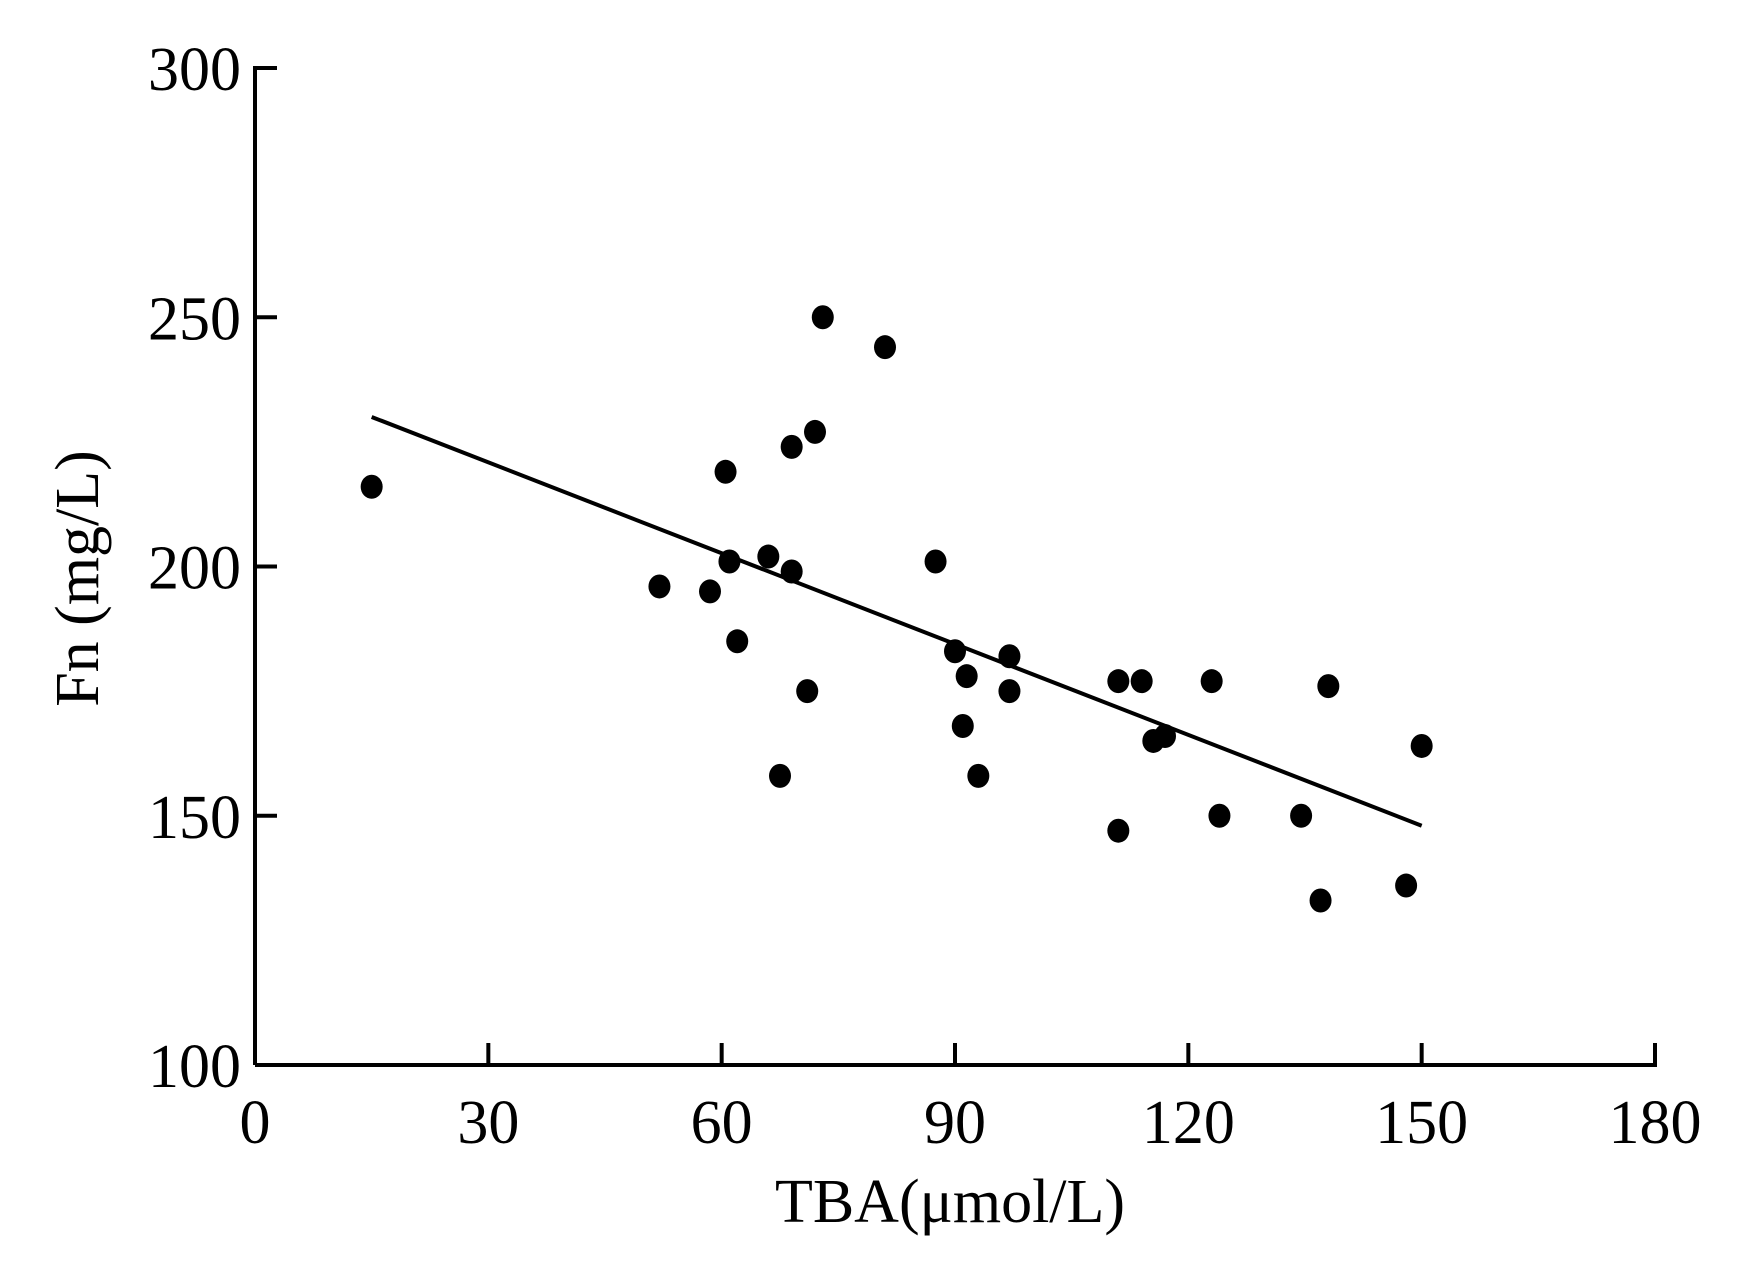 This screenshot has height=1275, width=1748. Describe the element at coordinates (1421, 1123) in the screenshot. I see `x-tick-label: 150` at that location.